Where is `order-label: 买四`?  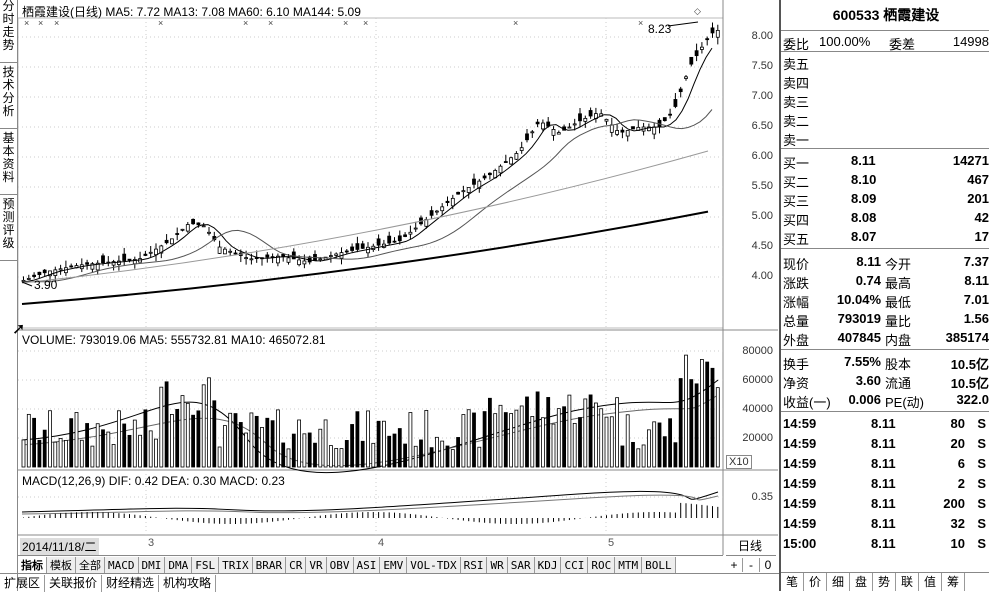 order-label: 买四 is located at coordinates (796, 220).